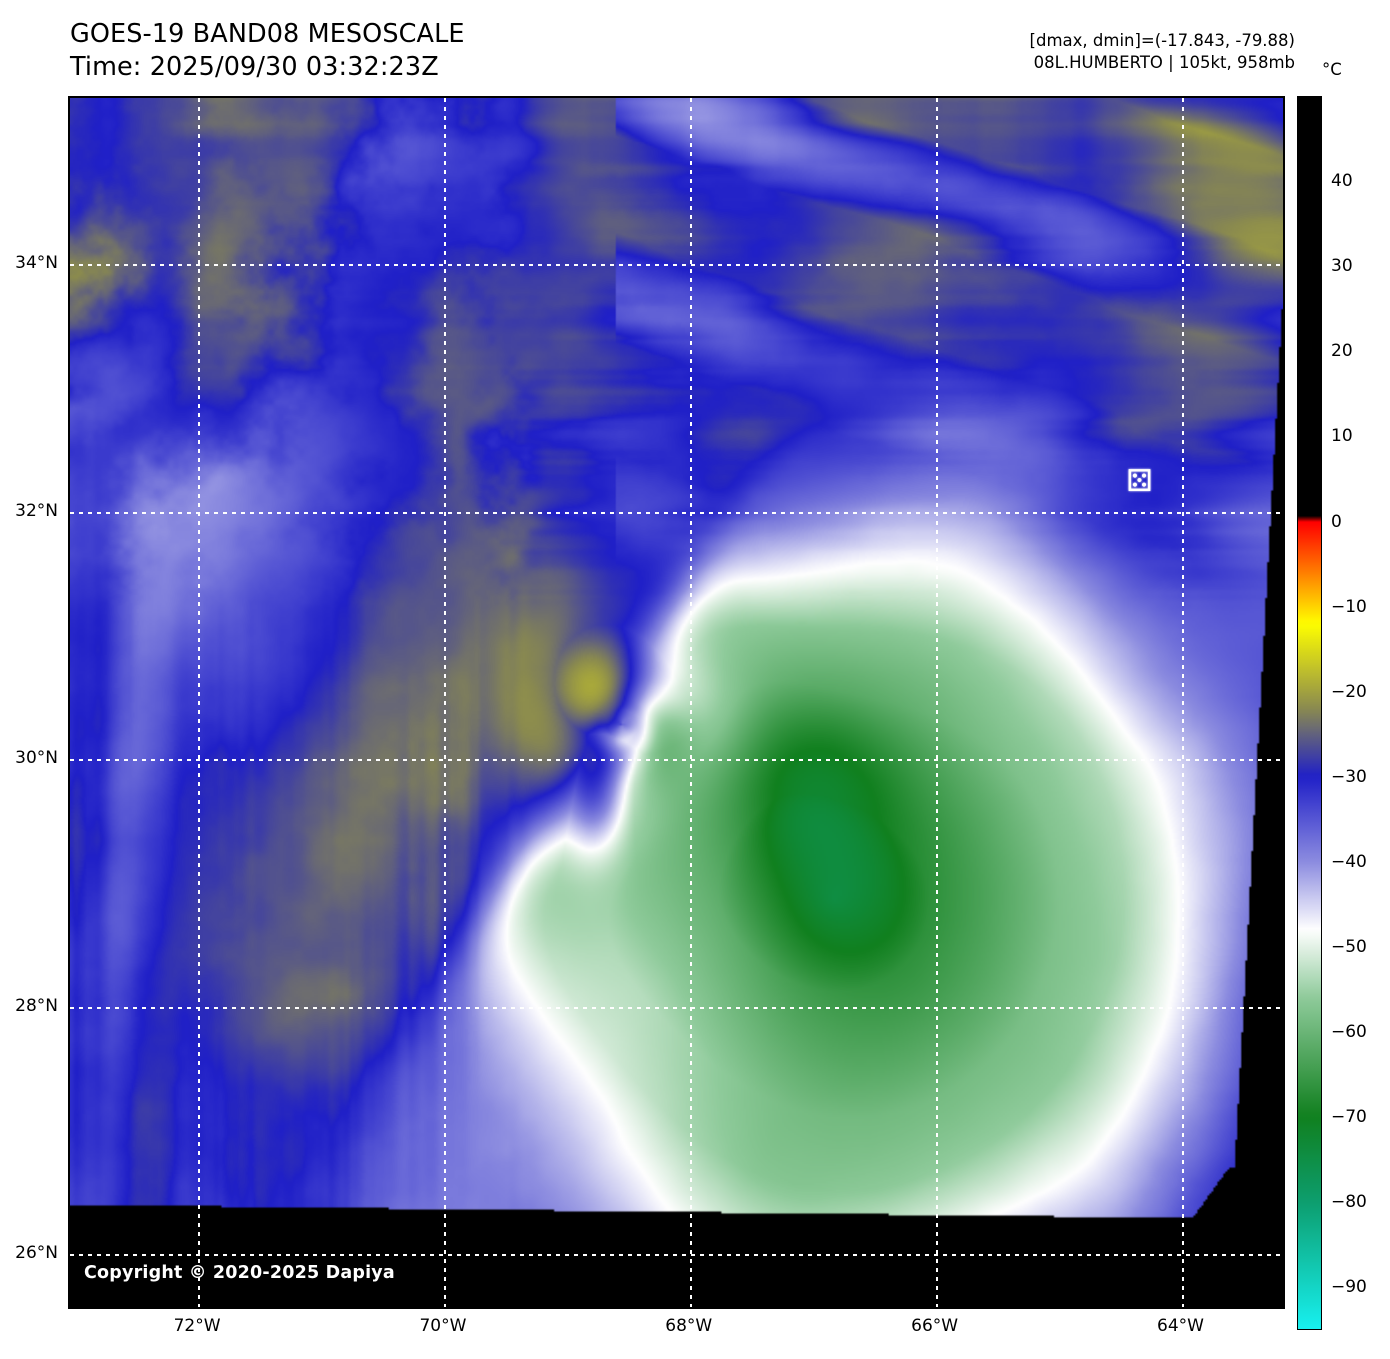 The image size is (1390, 1359). What do you see at coordinates (1162, 40) in the screenshot?
I see `data-range-label: [dmax, dmin]=(-17.843, -79.88)` at bounding box center [1162, 40].